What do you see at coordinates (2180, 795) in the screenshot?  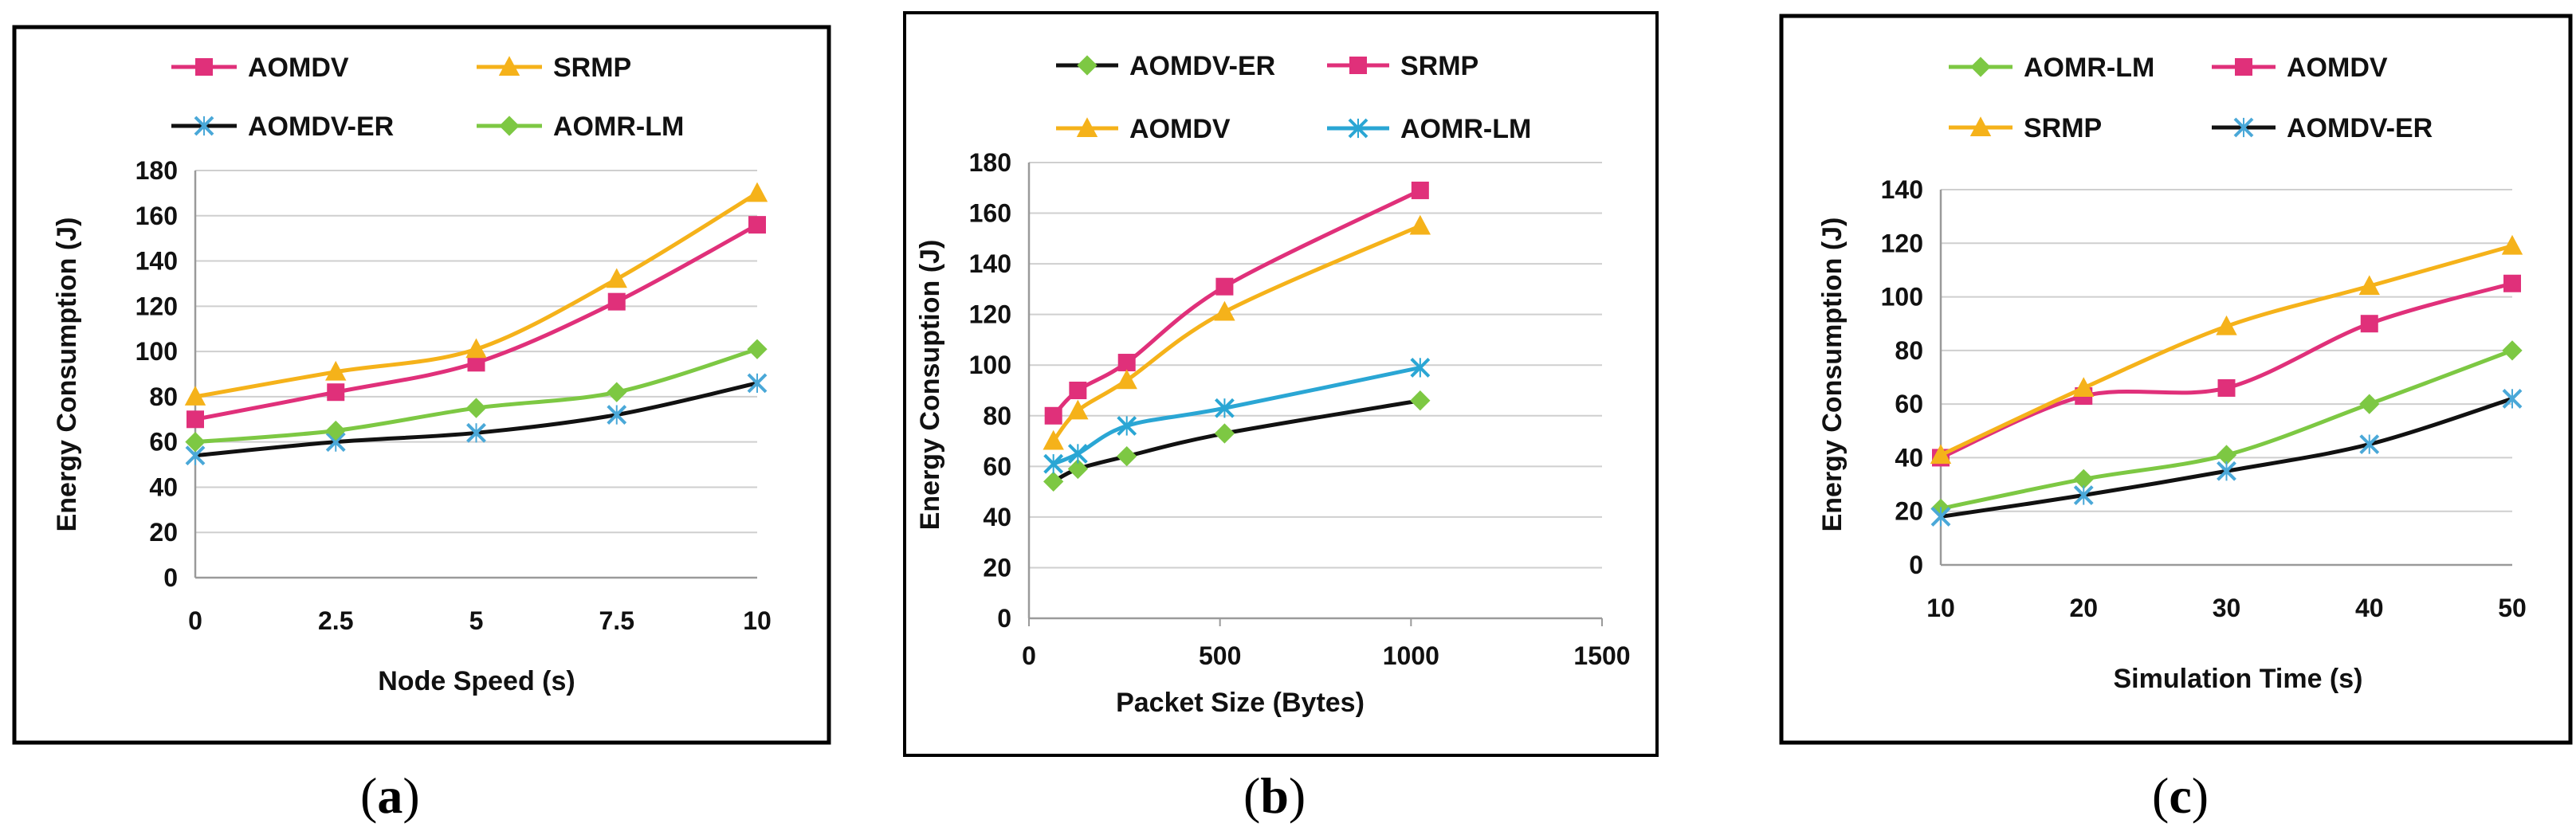 I see `caption-letter: c` at bounding box center [2180, 795].